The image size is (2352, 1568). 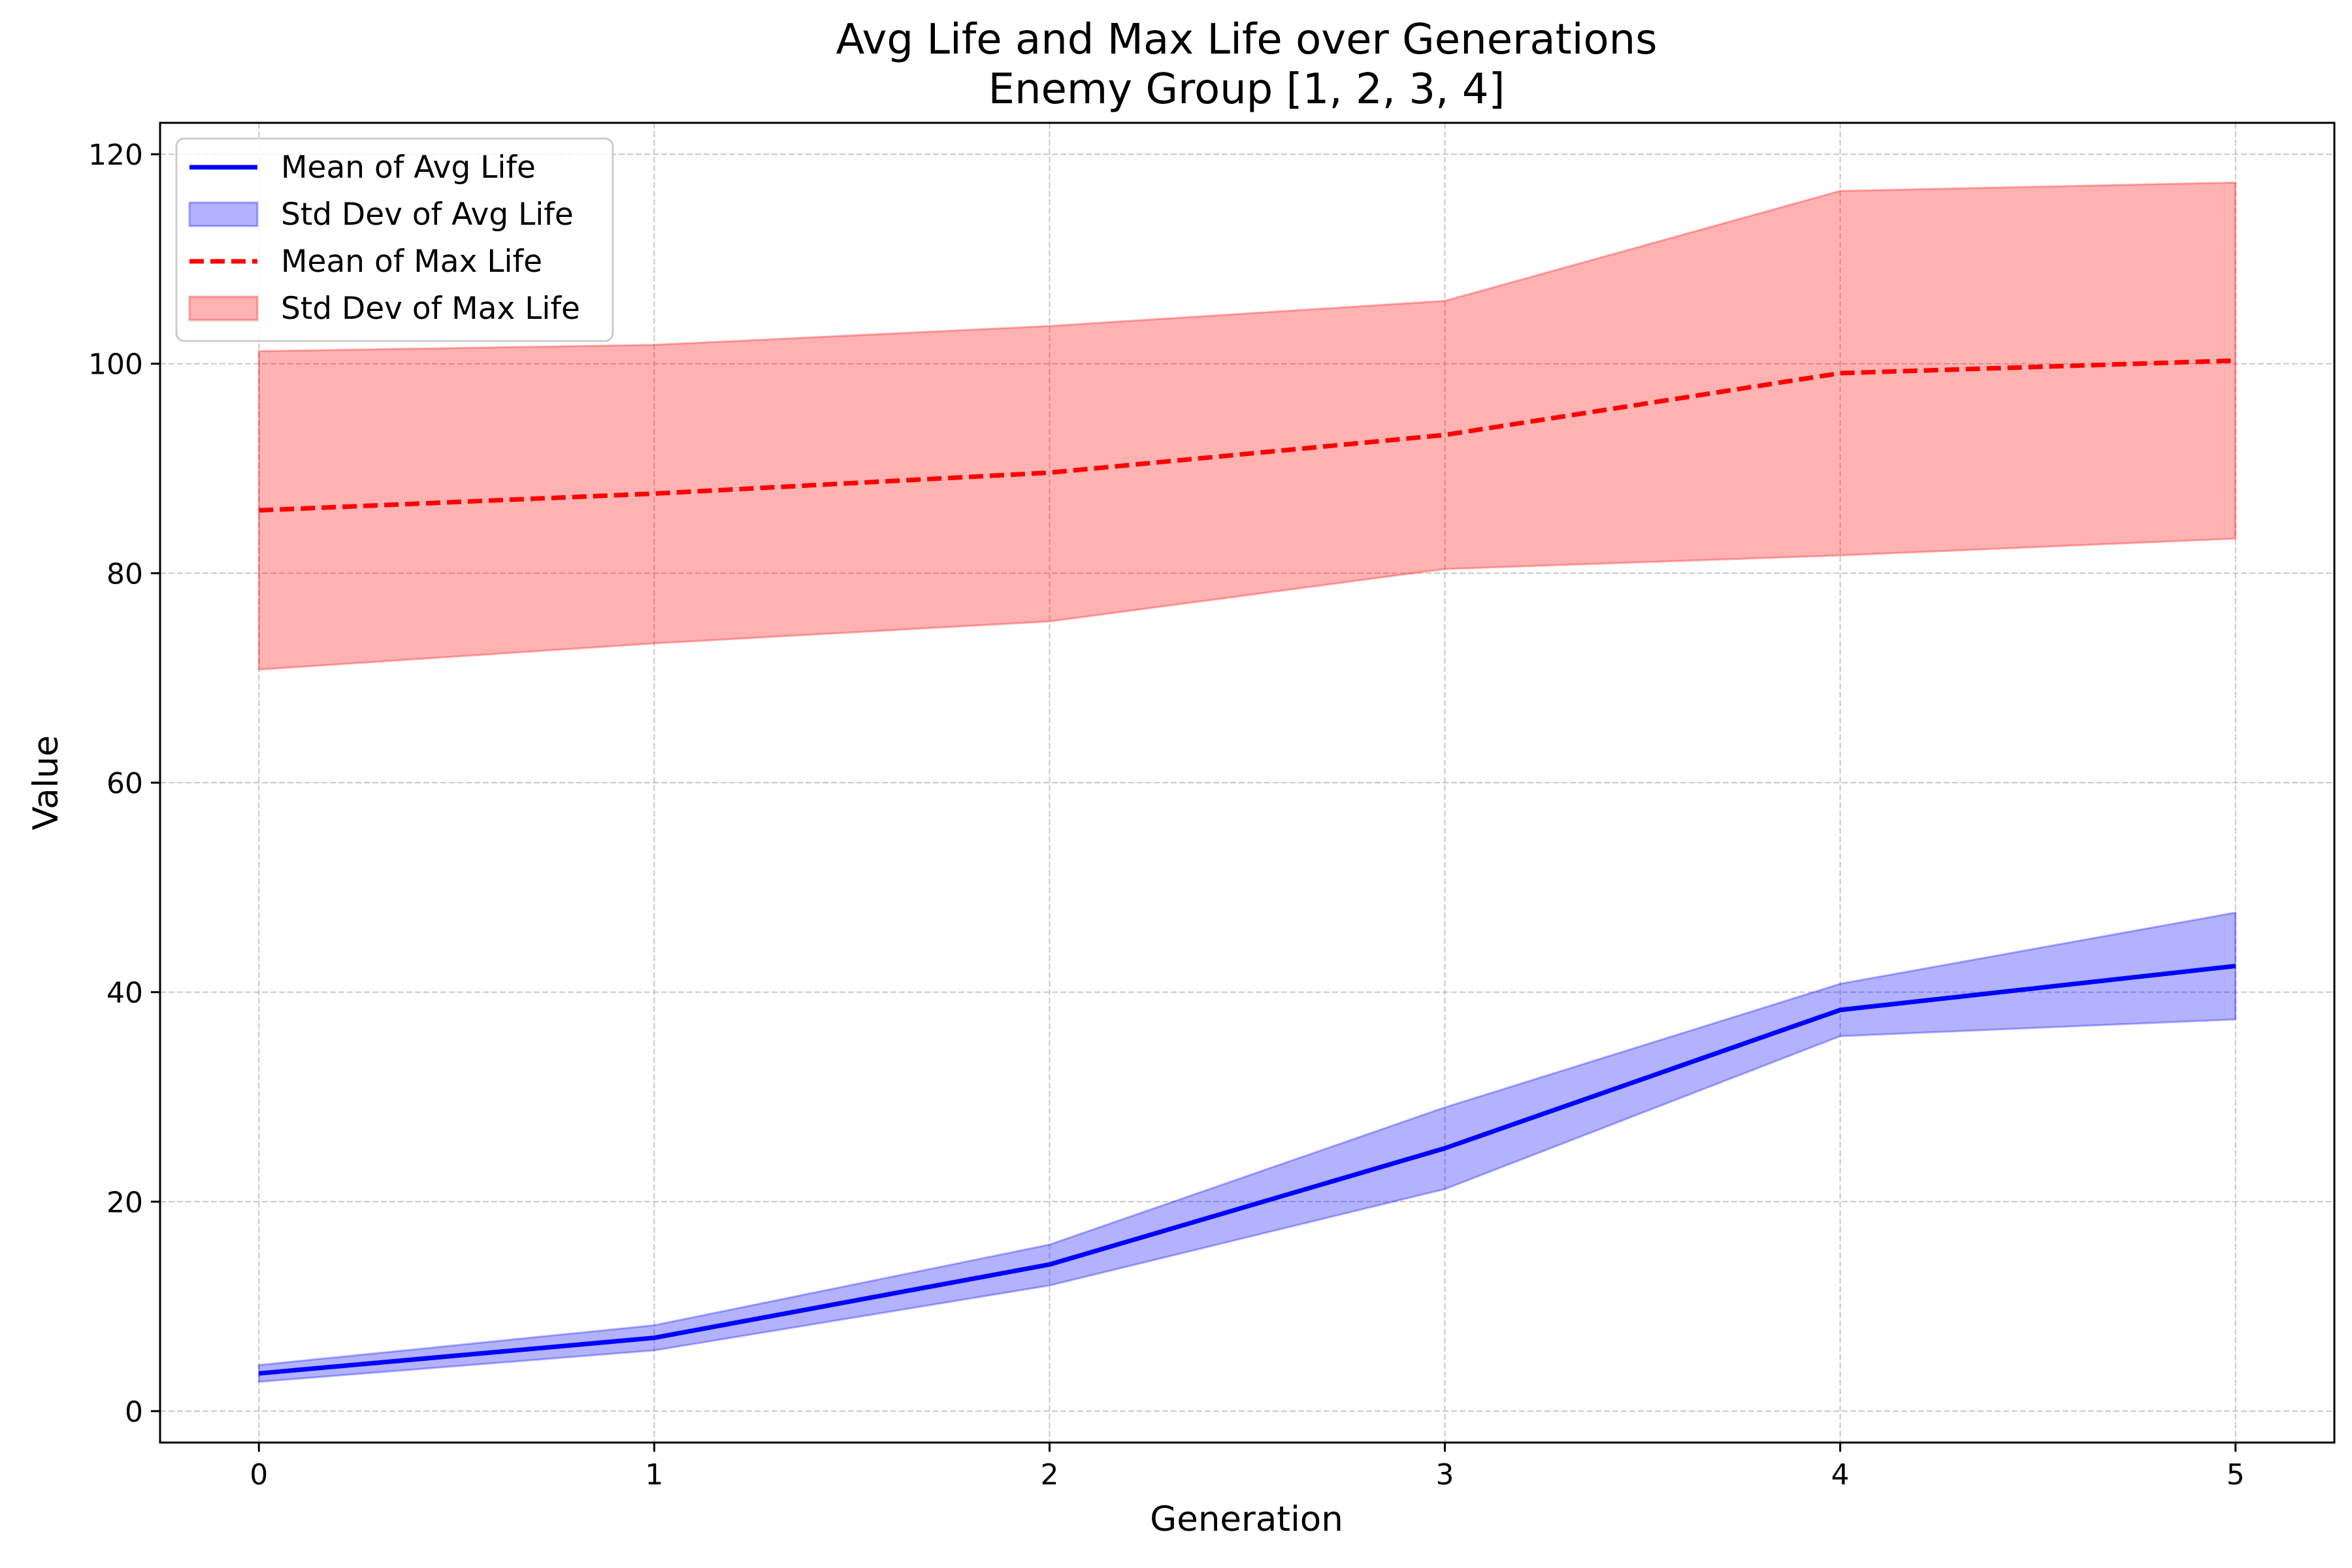 I want to click on y-axis-label: Value, so click(x=46, y=782).